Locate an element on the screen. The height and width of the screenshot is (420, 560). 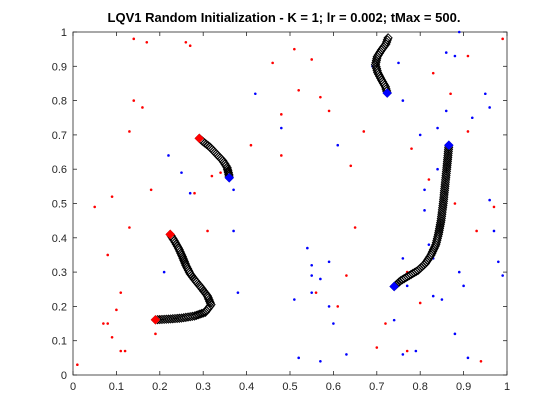
x-tick-label: 0.9 is located at coordinates (463, 387).